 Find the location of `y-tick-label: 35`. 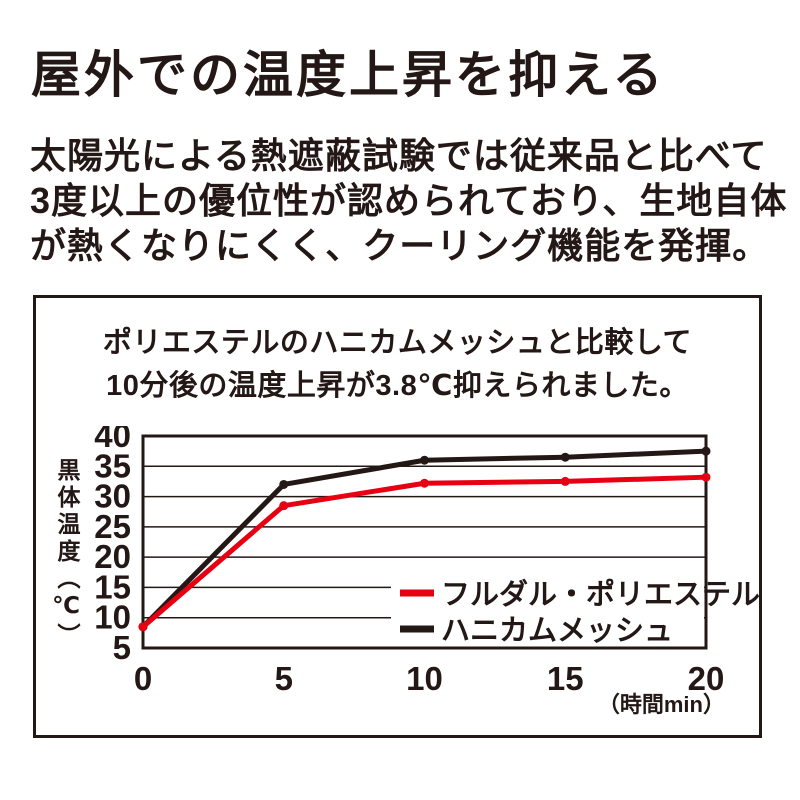

y-tick-label: 35 is located at coordinates (112, 465).